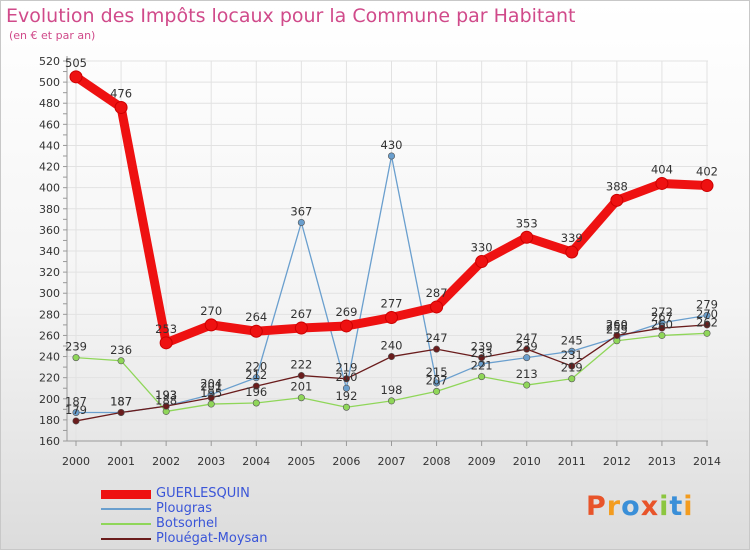 This screenshot has width=750, height=550. What do you see at coordinates (437, 380) in the screenshot?
I see `data-label: 207` at bounding box center [437, 380].